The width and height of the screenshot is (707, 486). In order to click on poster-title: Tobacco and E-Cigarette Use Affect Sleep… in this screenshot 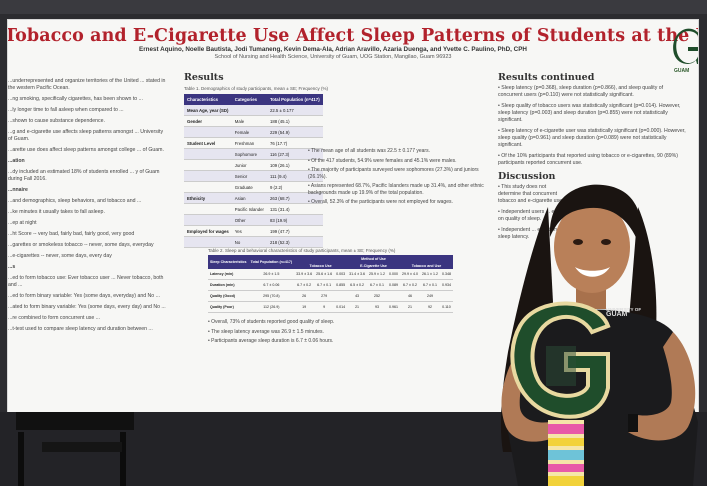, I will do `click(353, 36)`.